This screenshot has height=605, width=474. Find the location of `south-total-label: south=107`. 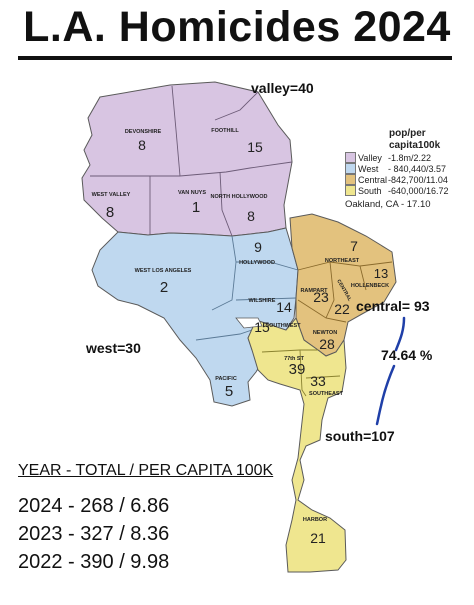

south-total-label: south=107 is located at coordinates (360, 436).